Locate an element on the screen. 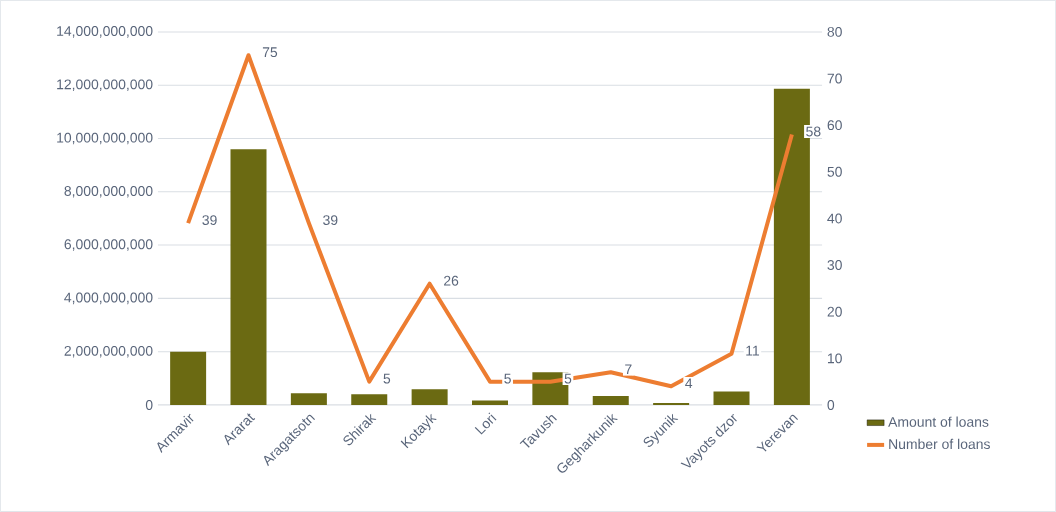 This screenshot has height=512, width=1056. y-tick-label: 2,000,000,000 is located at coordinates (108, 351).